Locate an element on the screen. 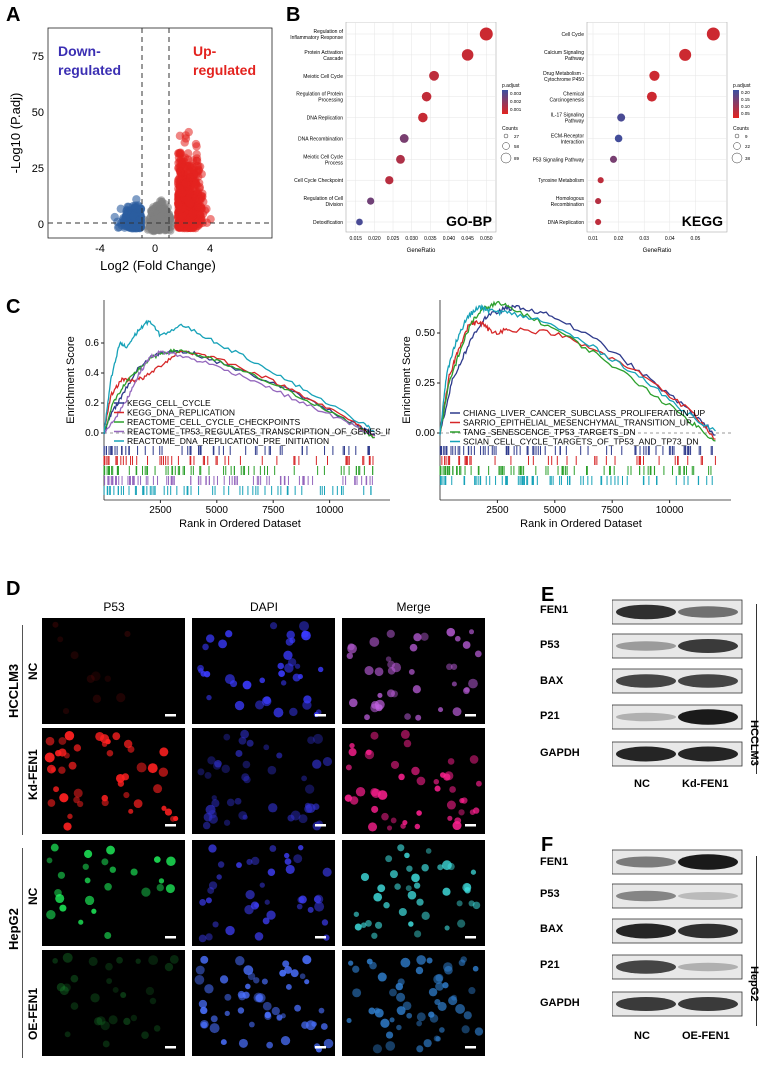 The height and width of the screenshot is (1067, 775). wb-e-lane: Kd-FEN1 is located at coordinates (705, 784).